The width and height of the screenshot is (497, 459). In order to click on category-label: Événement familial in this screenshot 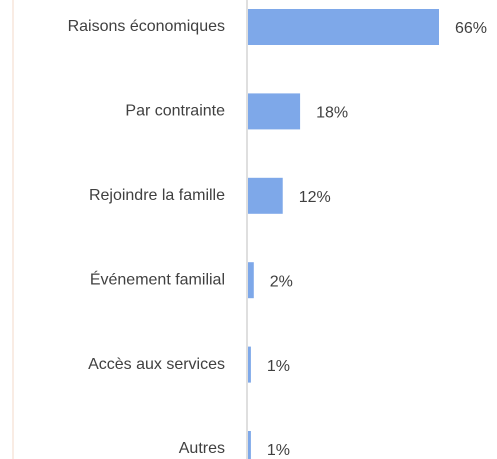, I will do `click(157, 278)`.